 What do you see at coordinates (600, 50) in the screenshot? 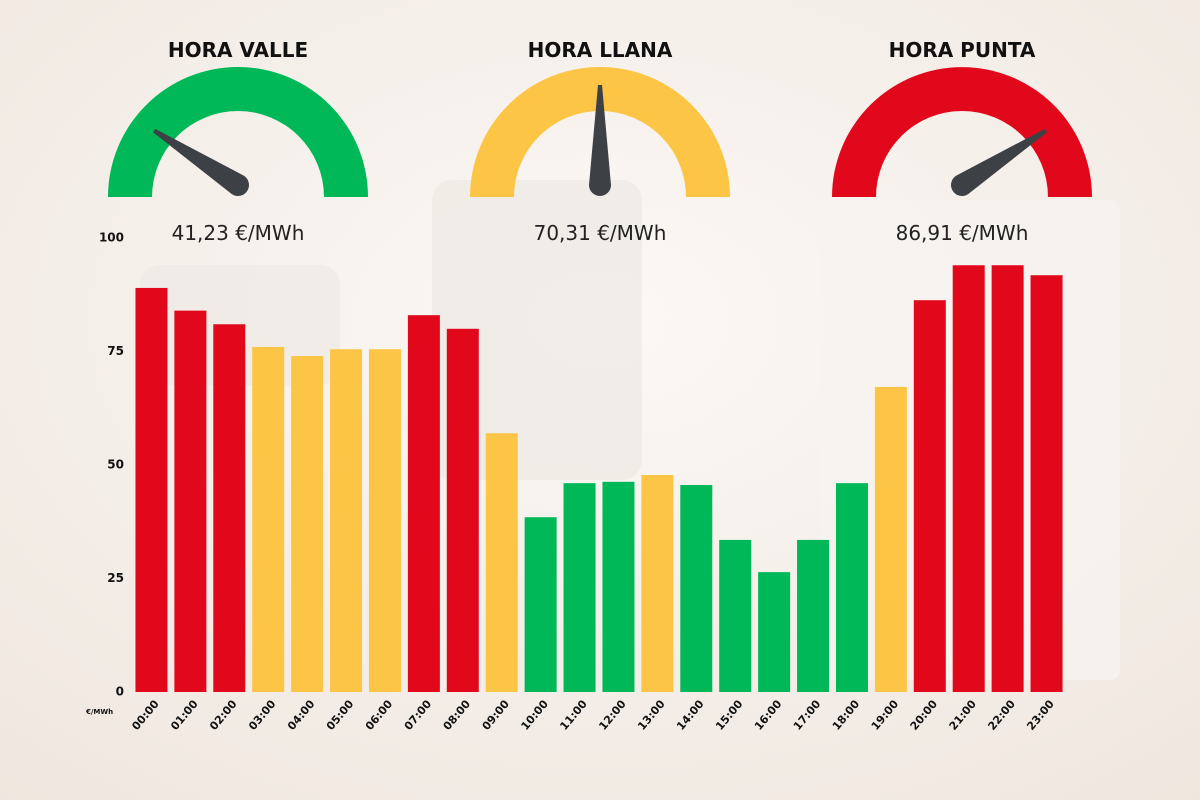
I see `gauge-title: HORA LLANA` at bounding box center [600, 50].